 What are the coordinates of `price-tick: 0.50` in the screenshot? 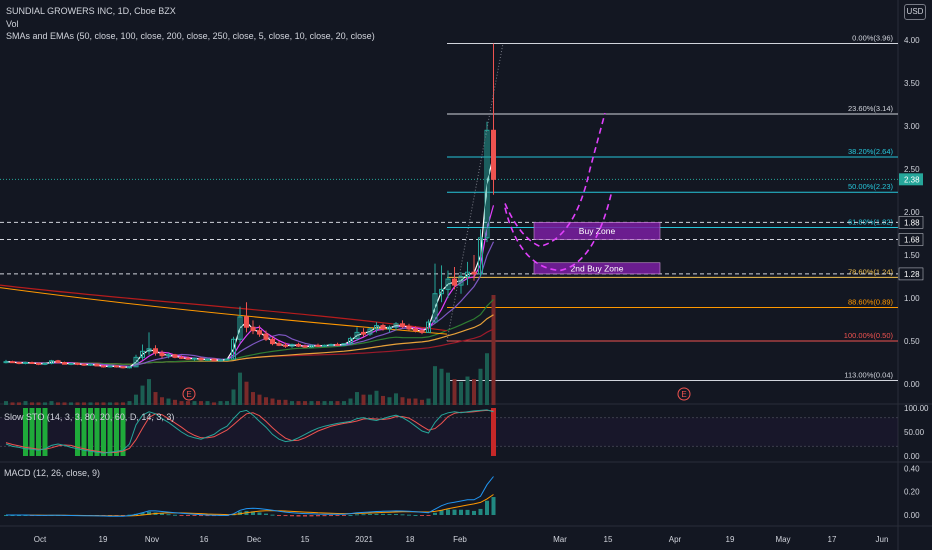 It's located at (912, 341).